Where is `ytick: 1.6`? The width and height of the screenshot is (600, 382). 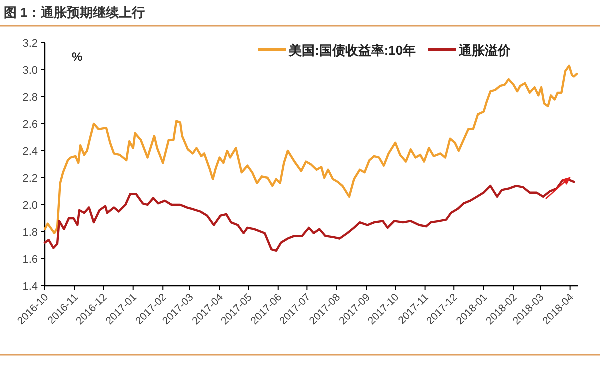 ytick: 1.6 is located at coordinates (30, 260).